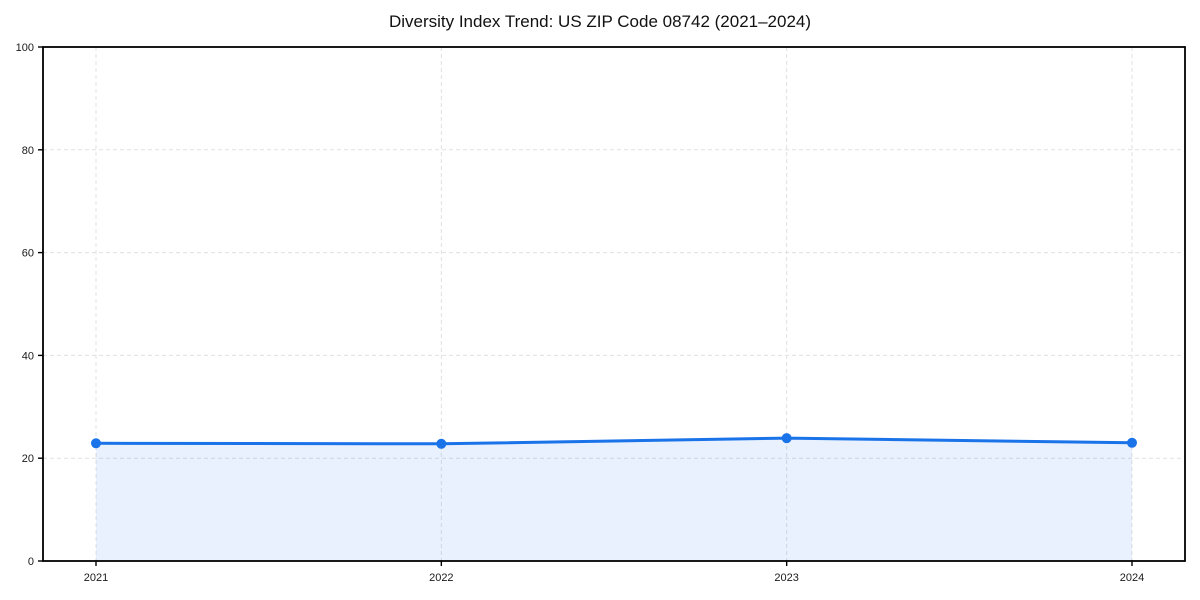  What do you see at coordinates (96, 578) in the screenshot?
I see `x-tick-label: 2021` at bounding box center [96, 578].